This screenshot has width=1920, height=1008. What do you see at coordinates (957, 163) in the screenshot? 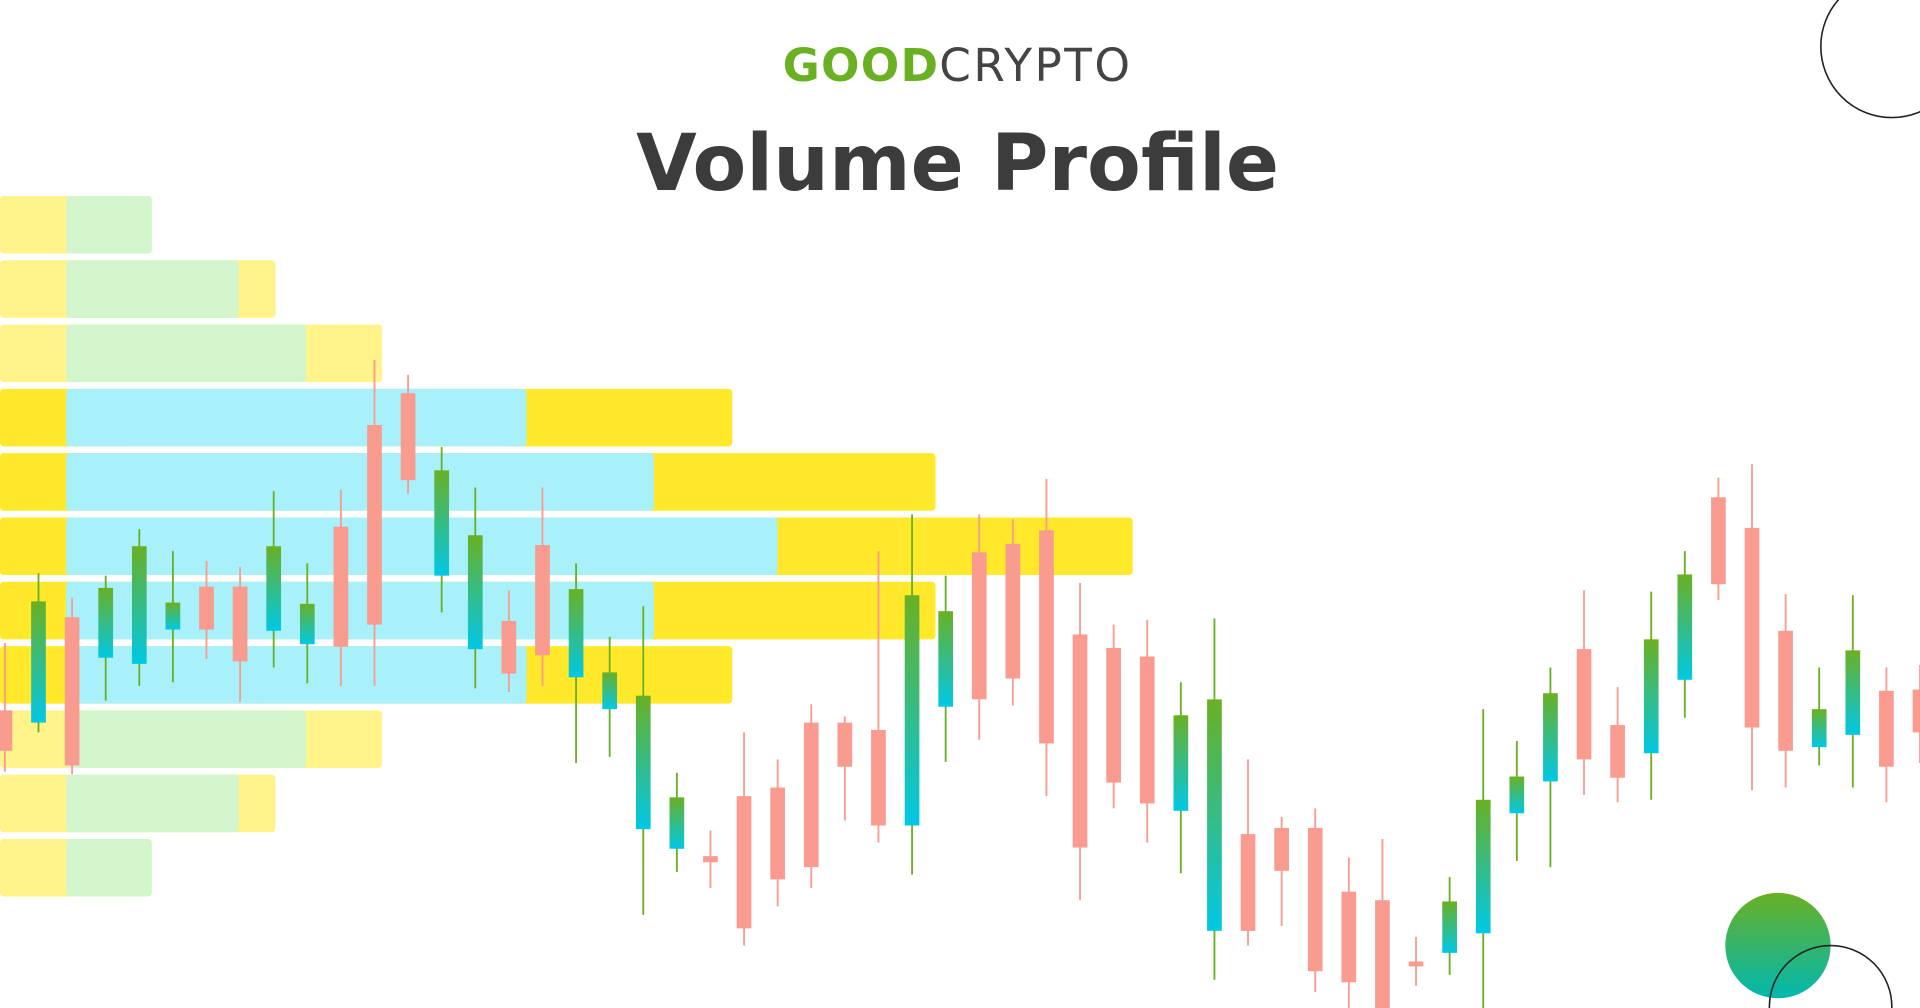
I see `title: Volume Profile` at bounding box center [957, 163].